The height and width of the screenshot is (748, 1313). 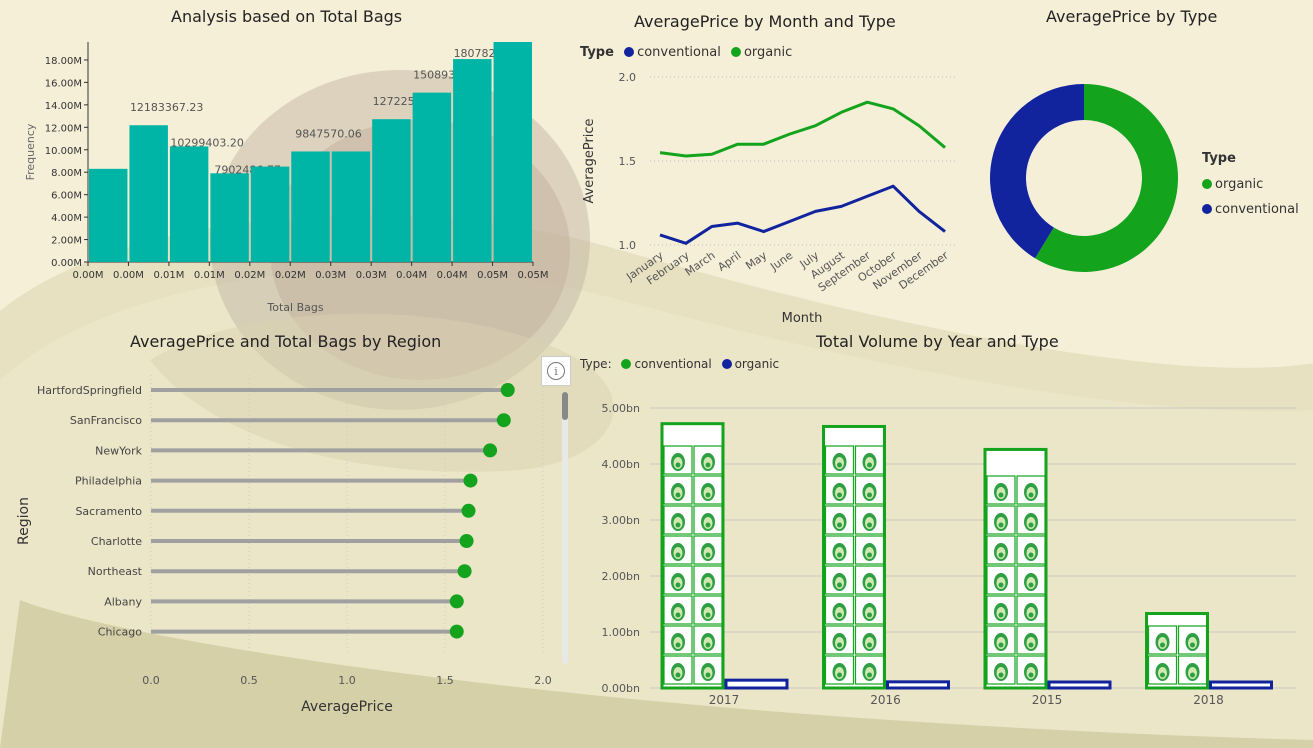 What do you see at coordinates (166, 107) in the screenshot?
I see `hist-data-label: 12183367.23` at bounding box center [166, 107].